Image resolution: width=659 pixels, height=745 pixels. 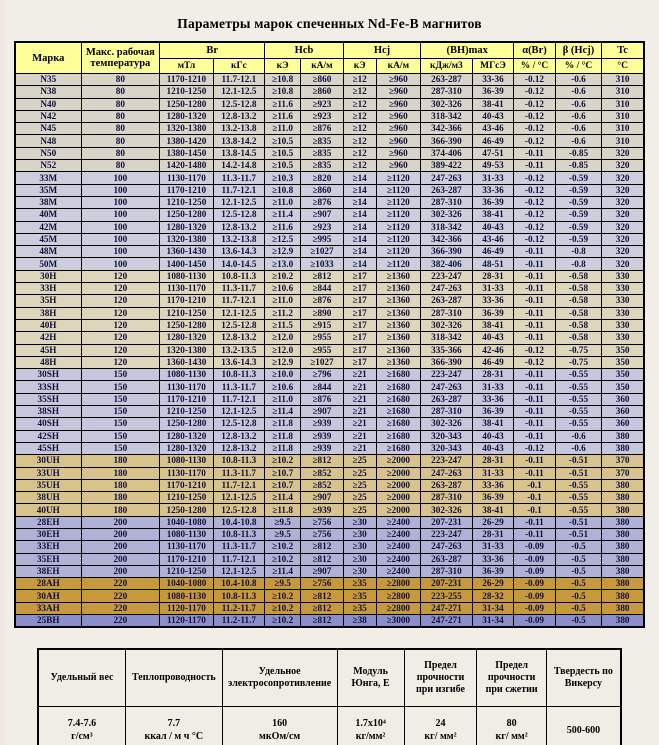 What do you see at coordinates (446, 92) in the screenshot?
I see `value-cell: 287-310` at bounding box center [446, 92].